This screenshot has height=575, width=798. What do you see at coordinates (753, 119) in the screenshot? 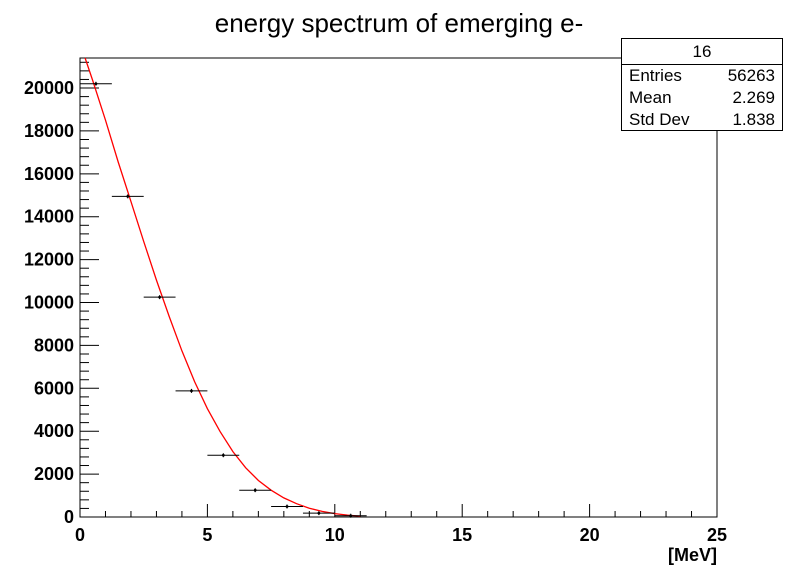
I see `stddev-value: 1.838` at bounding box center [753, 119].